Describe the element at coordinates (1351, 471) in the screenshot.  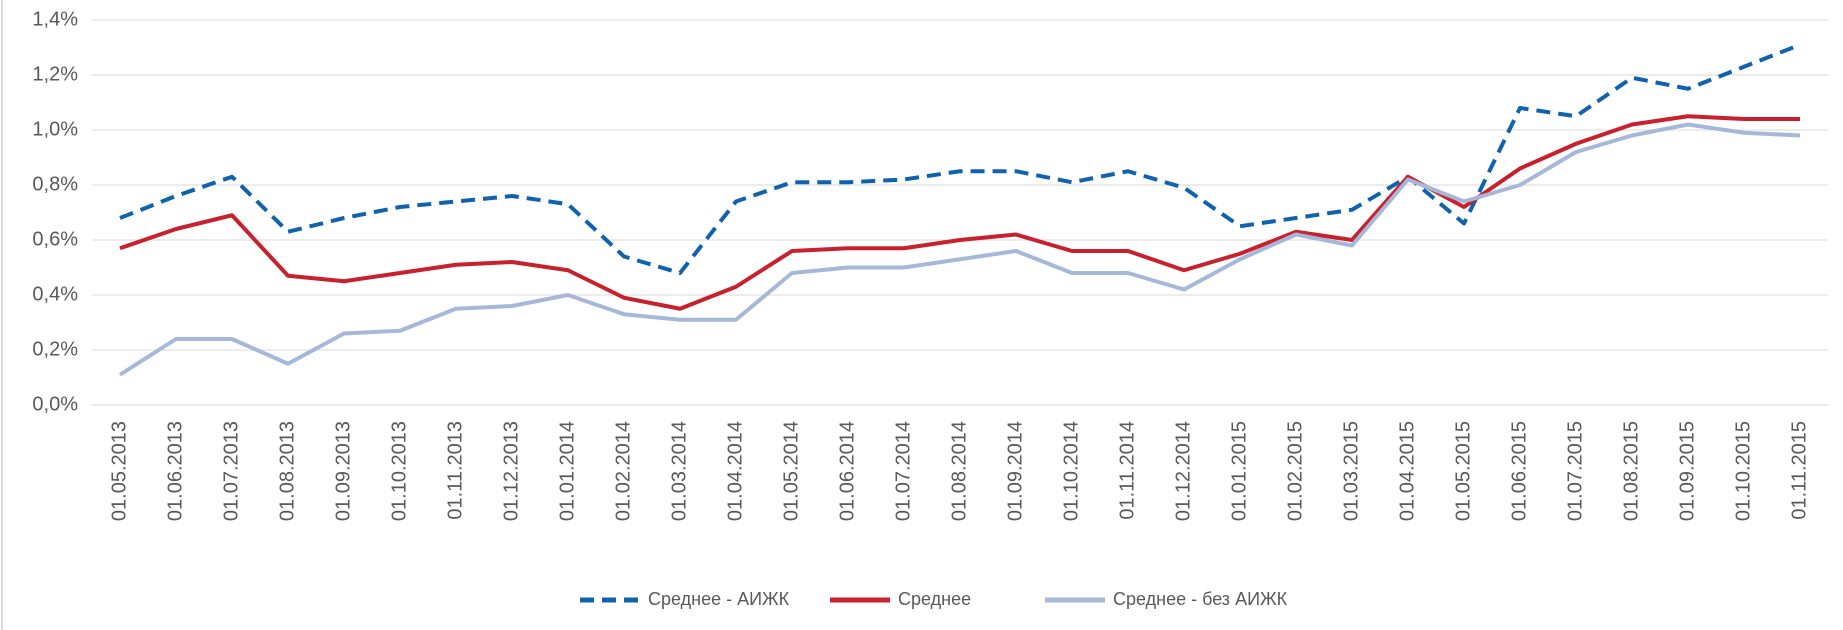
I see `x-tick-label: 01.03.2015` at that location.